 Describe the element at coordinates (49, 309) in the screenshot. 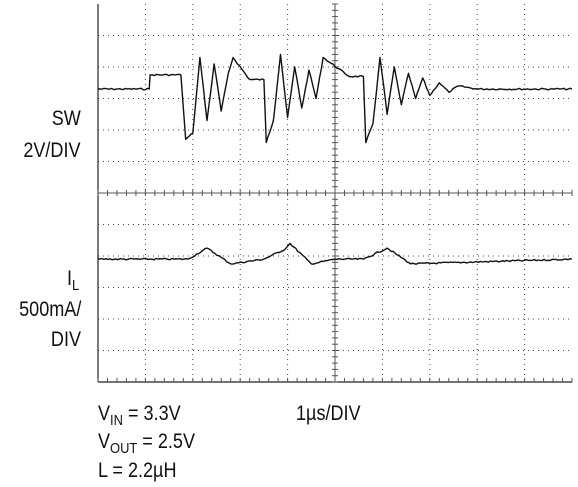

I see `il-scale-label: 500mA/` at that location.